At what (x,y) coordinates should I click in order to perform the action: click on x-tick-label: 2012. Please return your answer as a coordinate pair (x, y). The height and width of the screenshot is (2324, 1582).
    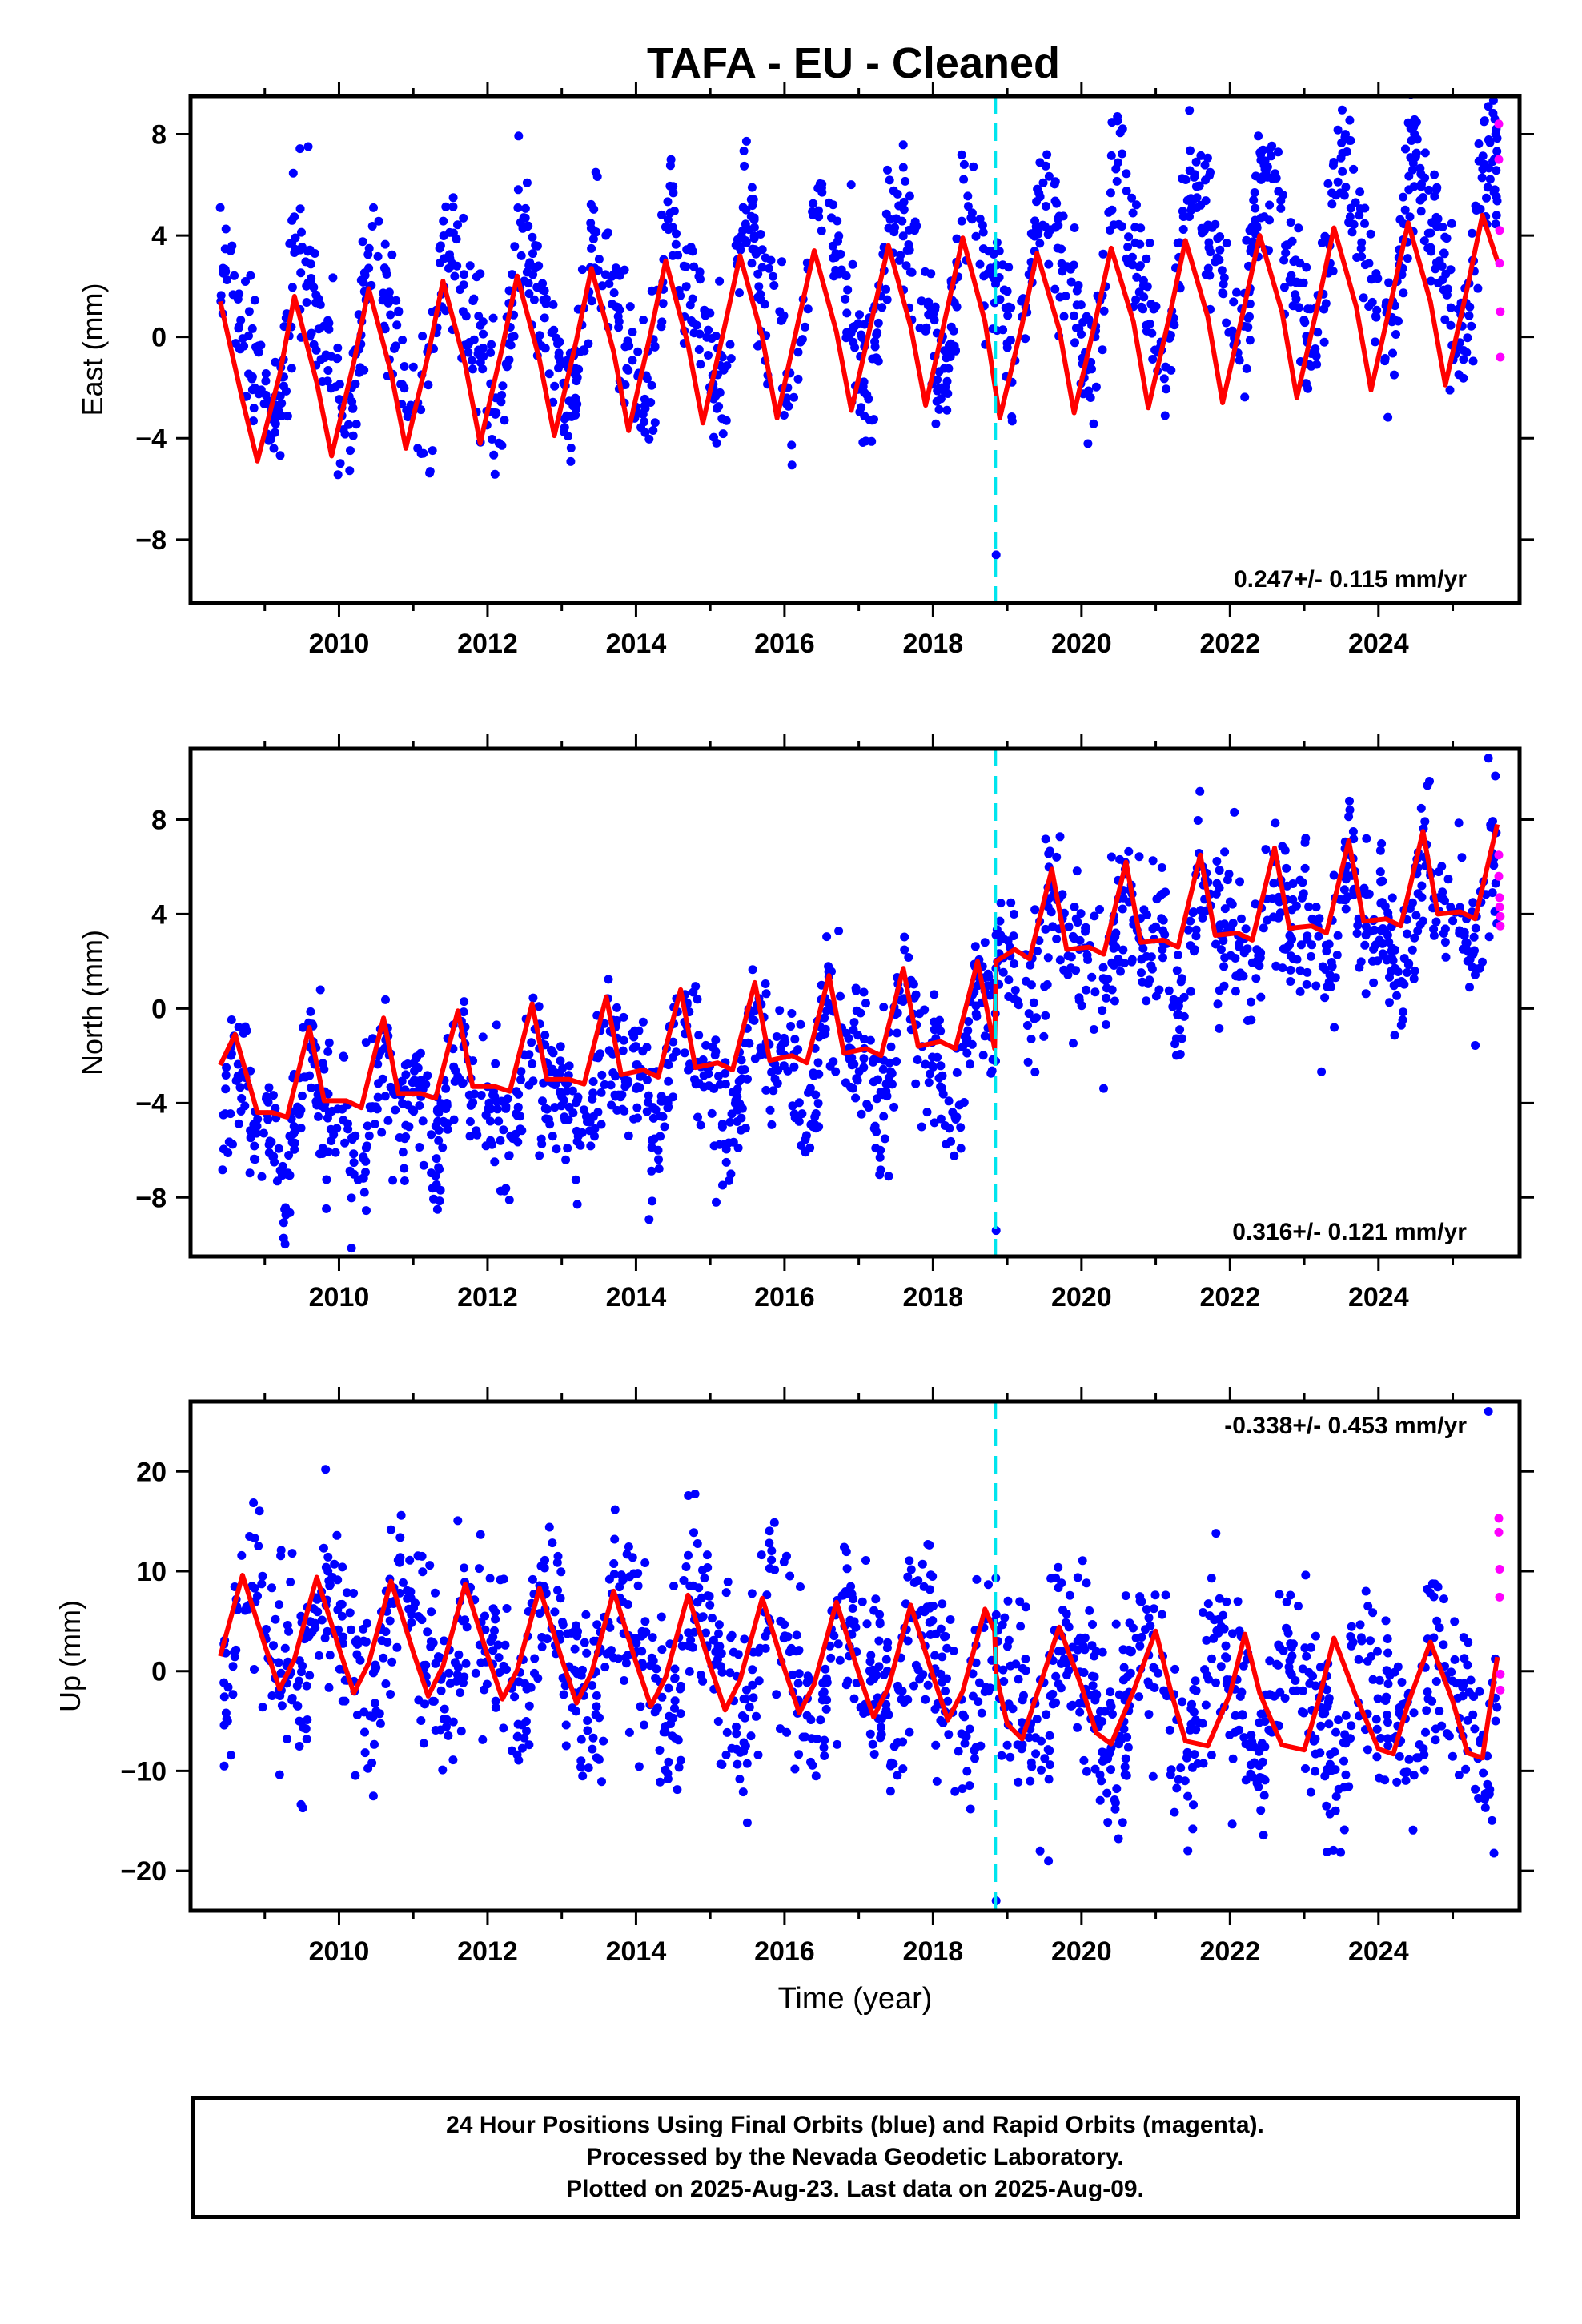
    Looking at the image, I should click on (487, 1297).